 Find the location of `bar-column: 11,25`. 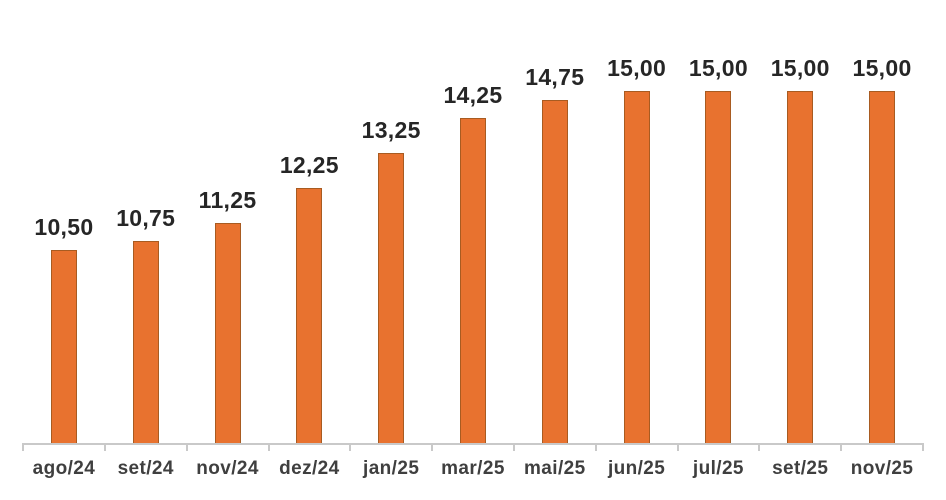

bar-column: 11,25 is located at coordinates (228, 222).